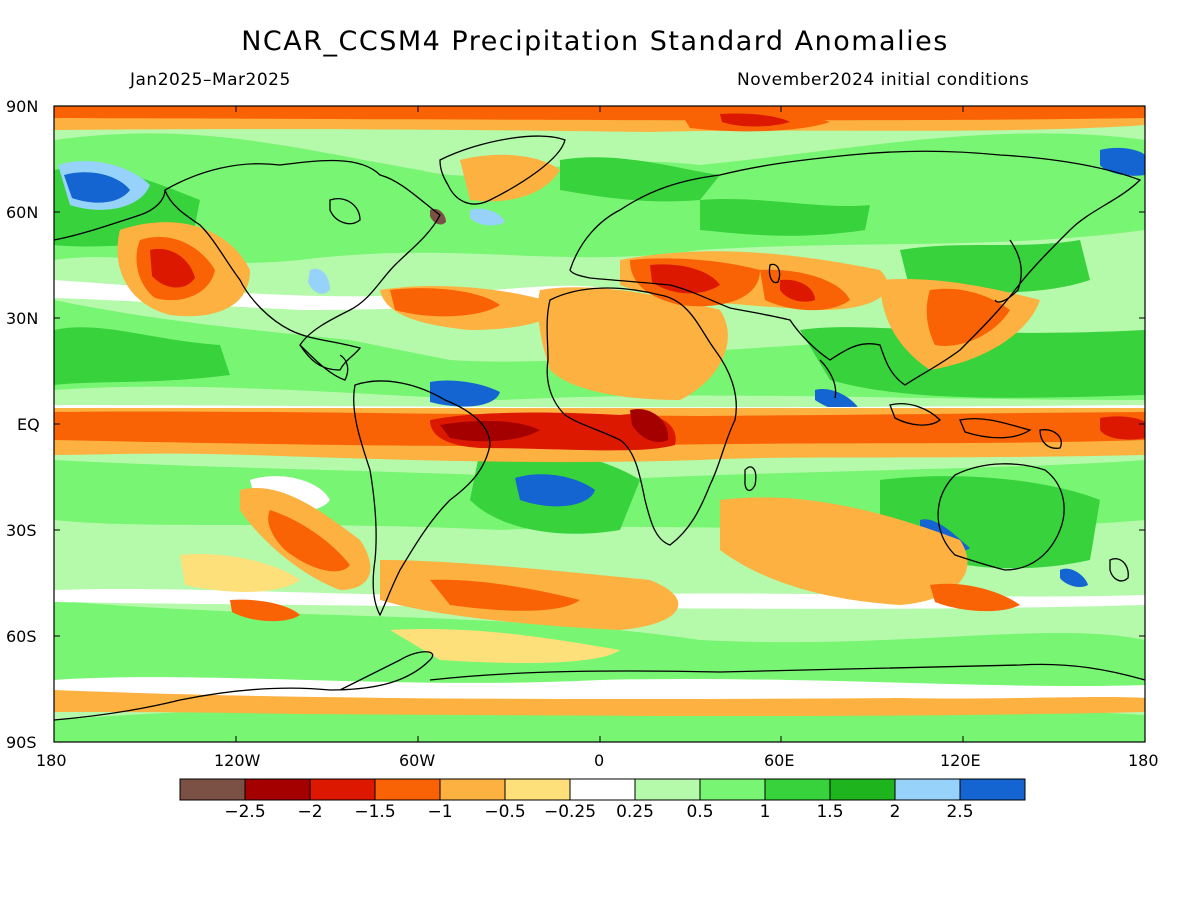  Describe the element at coordinates (895, 812) in the screenshot. I see `colorbar-label: 2` at that location.